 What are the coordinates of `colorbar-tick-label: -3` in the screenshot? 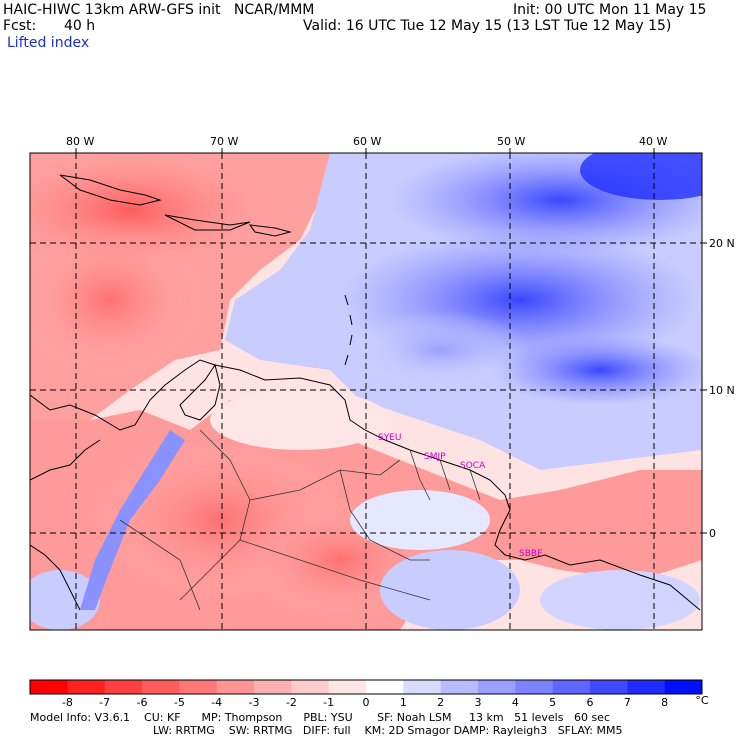 It's located at (254, 702).